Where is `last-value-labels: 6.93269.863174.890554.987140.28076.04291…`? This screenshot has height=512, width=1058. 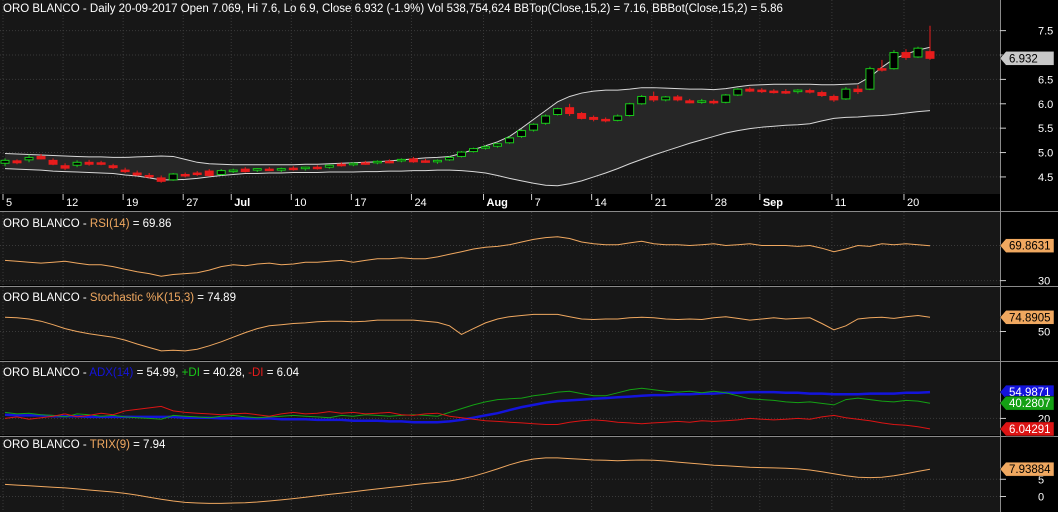
last-value-labels: 6.93269.863174.890554.987140.28076.04291… is located at coordinates (1027, 264).